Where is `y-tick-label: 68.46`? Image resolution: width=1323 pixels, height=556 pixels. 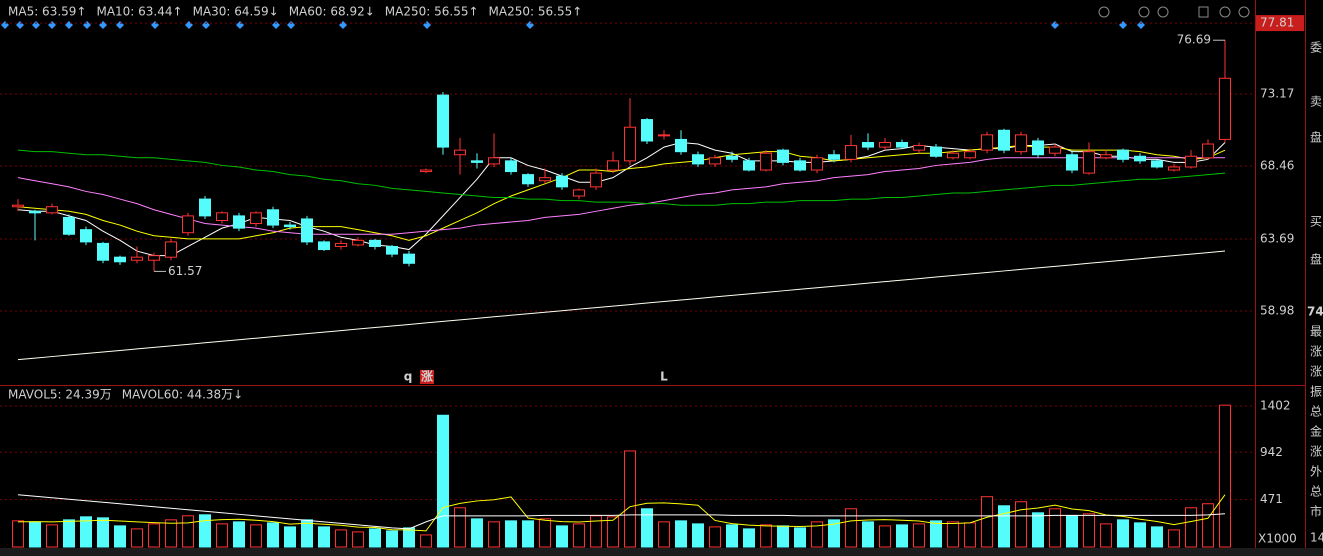 y-tick-label: 68.46 is located at coordinates (1277, 166).